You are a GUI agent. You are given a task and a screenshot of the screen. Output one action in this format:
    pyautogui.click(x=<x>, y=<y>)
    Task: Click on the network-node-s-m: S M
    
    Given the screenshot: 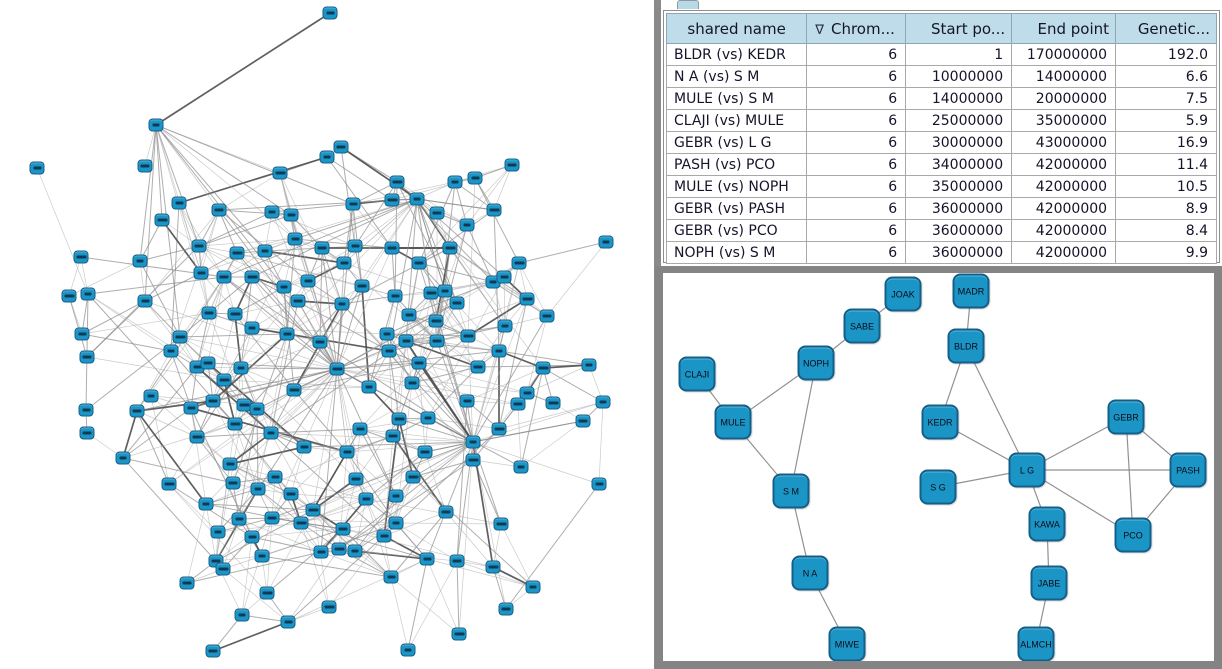 What is the action you would take?
    pyautogui.click(x=791, y=491)
    